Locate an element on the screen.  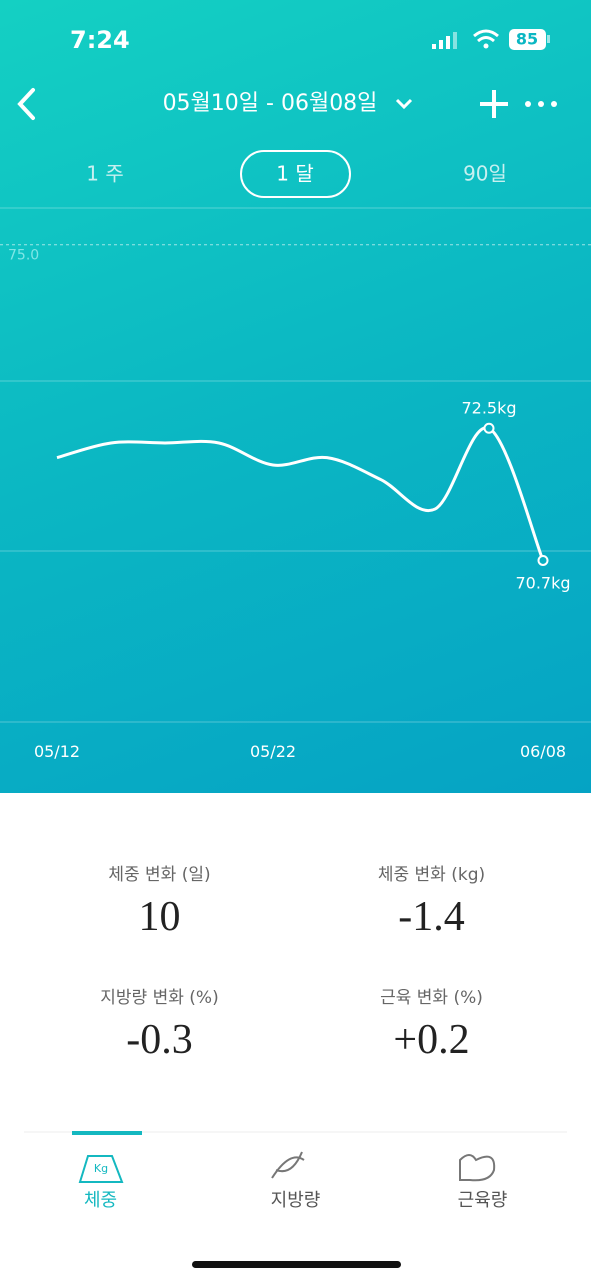
status-time: 7:24 is located at coordinates (100, 40).